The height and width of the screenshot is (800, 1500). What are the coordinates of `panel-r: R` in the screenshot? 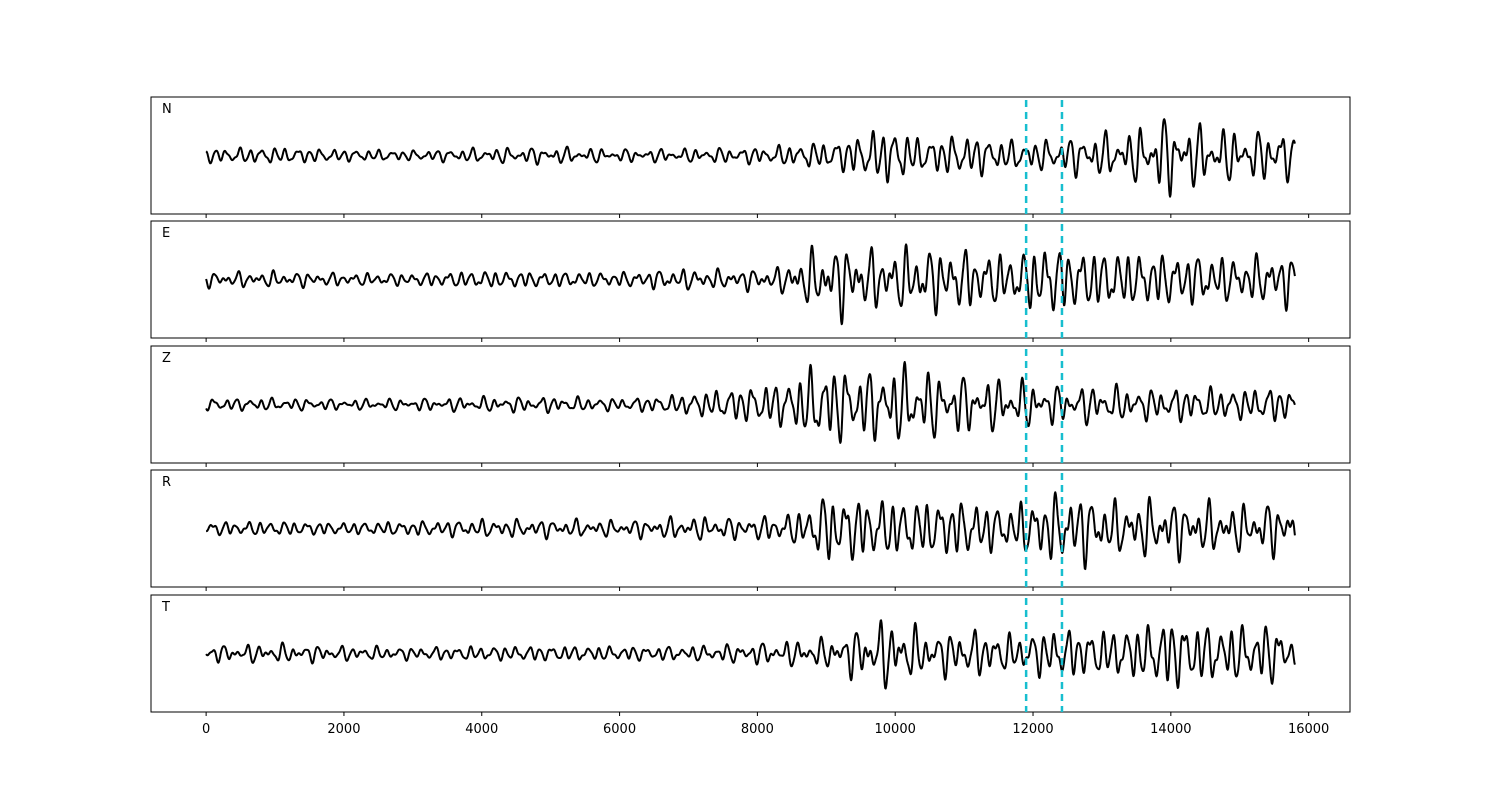 It's located at (750, 530).